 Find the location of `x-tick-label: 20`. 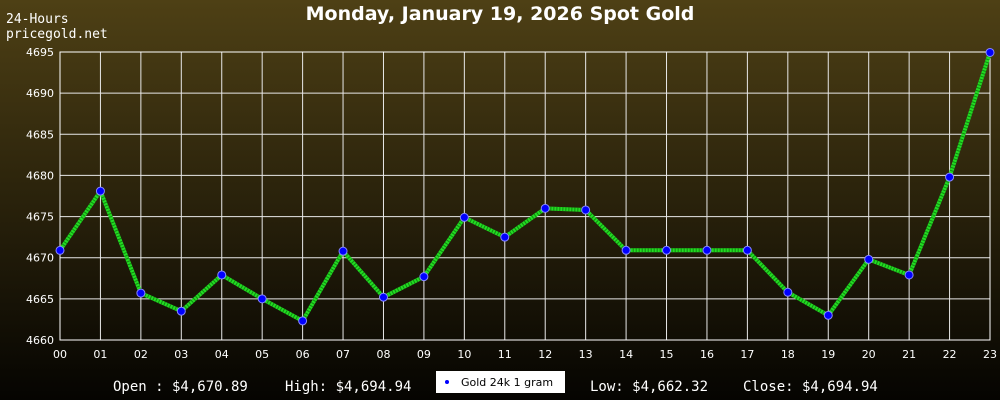

x-tick-label: 20 is located at coordinates (869, 354).